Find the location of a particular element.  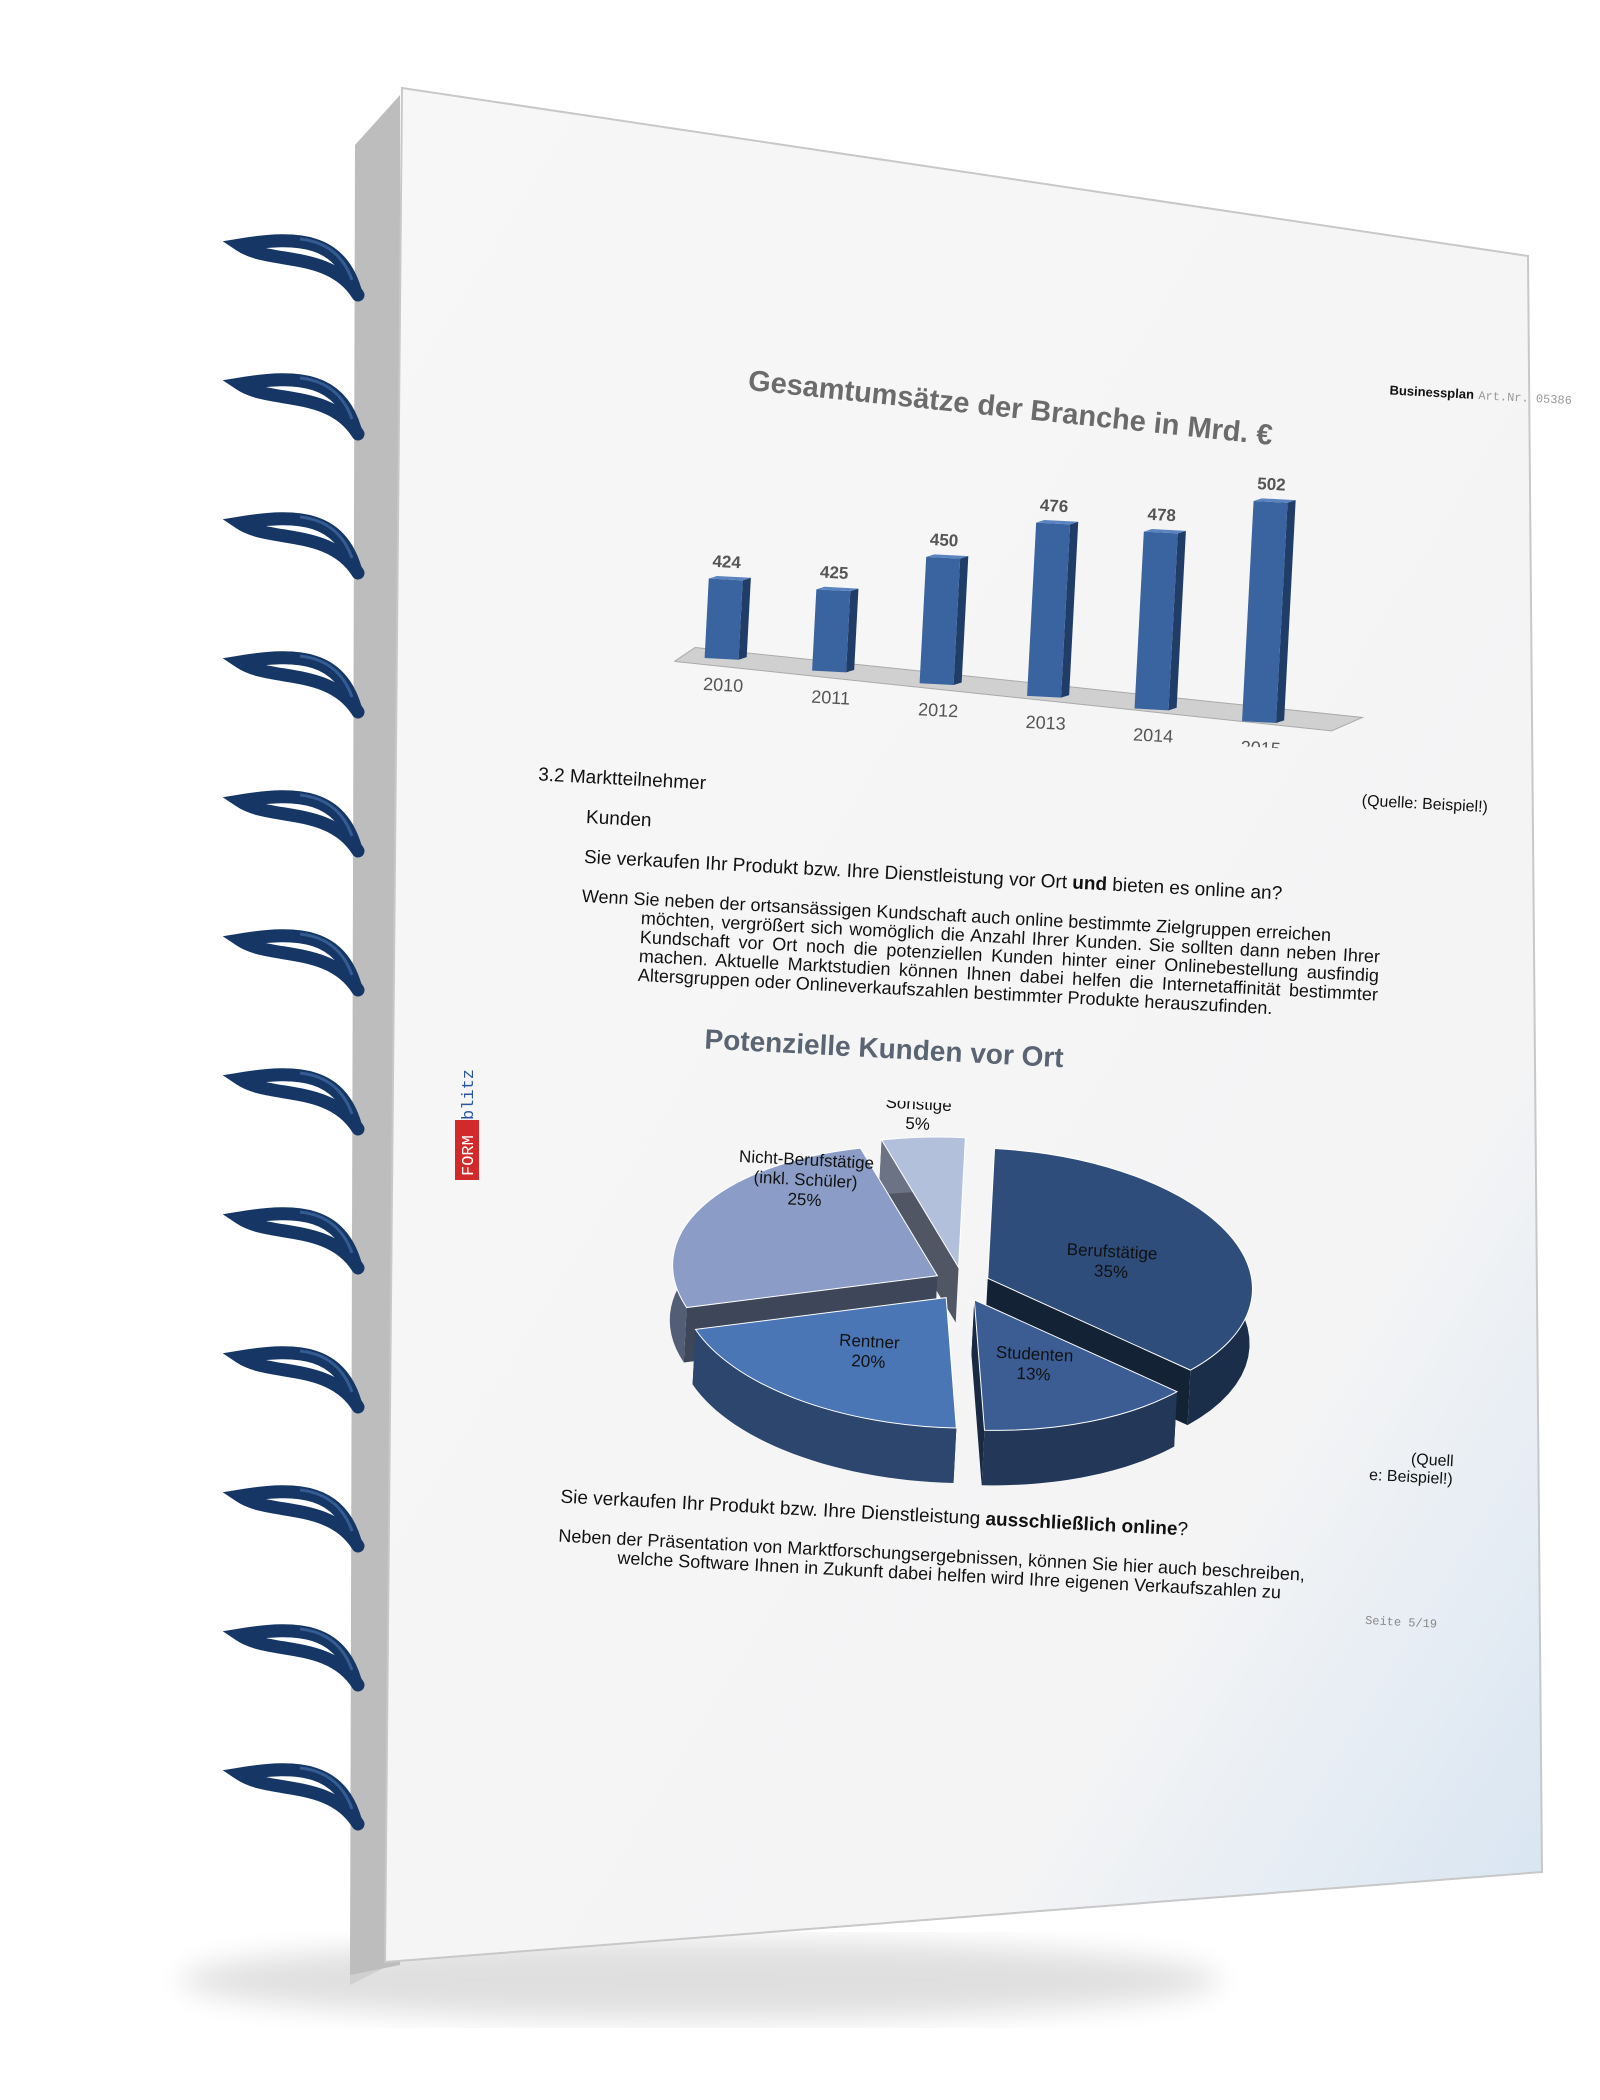

data-label: 450 is located at coordinates (943, 540).